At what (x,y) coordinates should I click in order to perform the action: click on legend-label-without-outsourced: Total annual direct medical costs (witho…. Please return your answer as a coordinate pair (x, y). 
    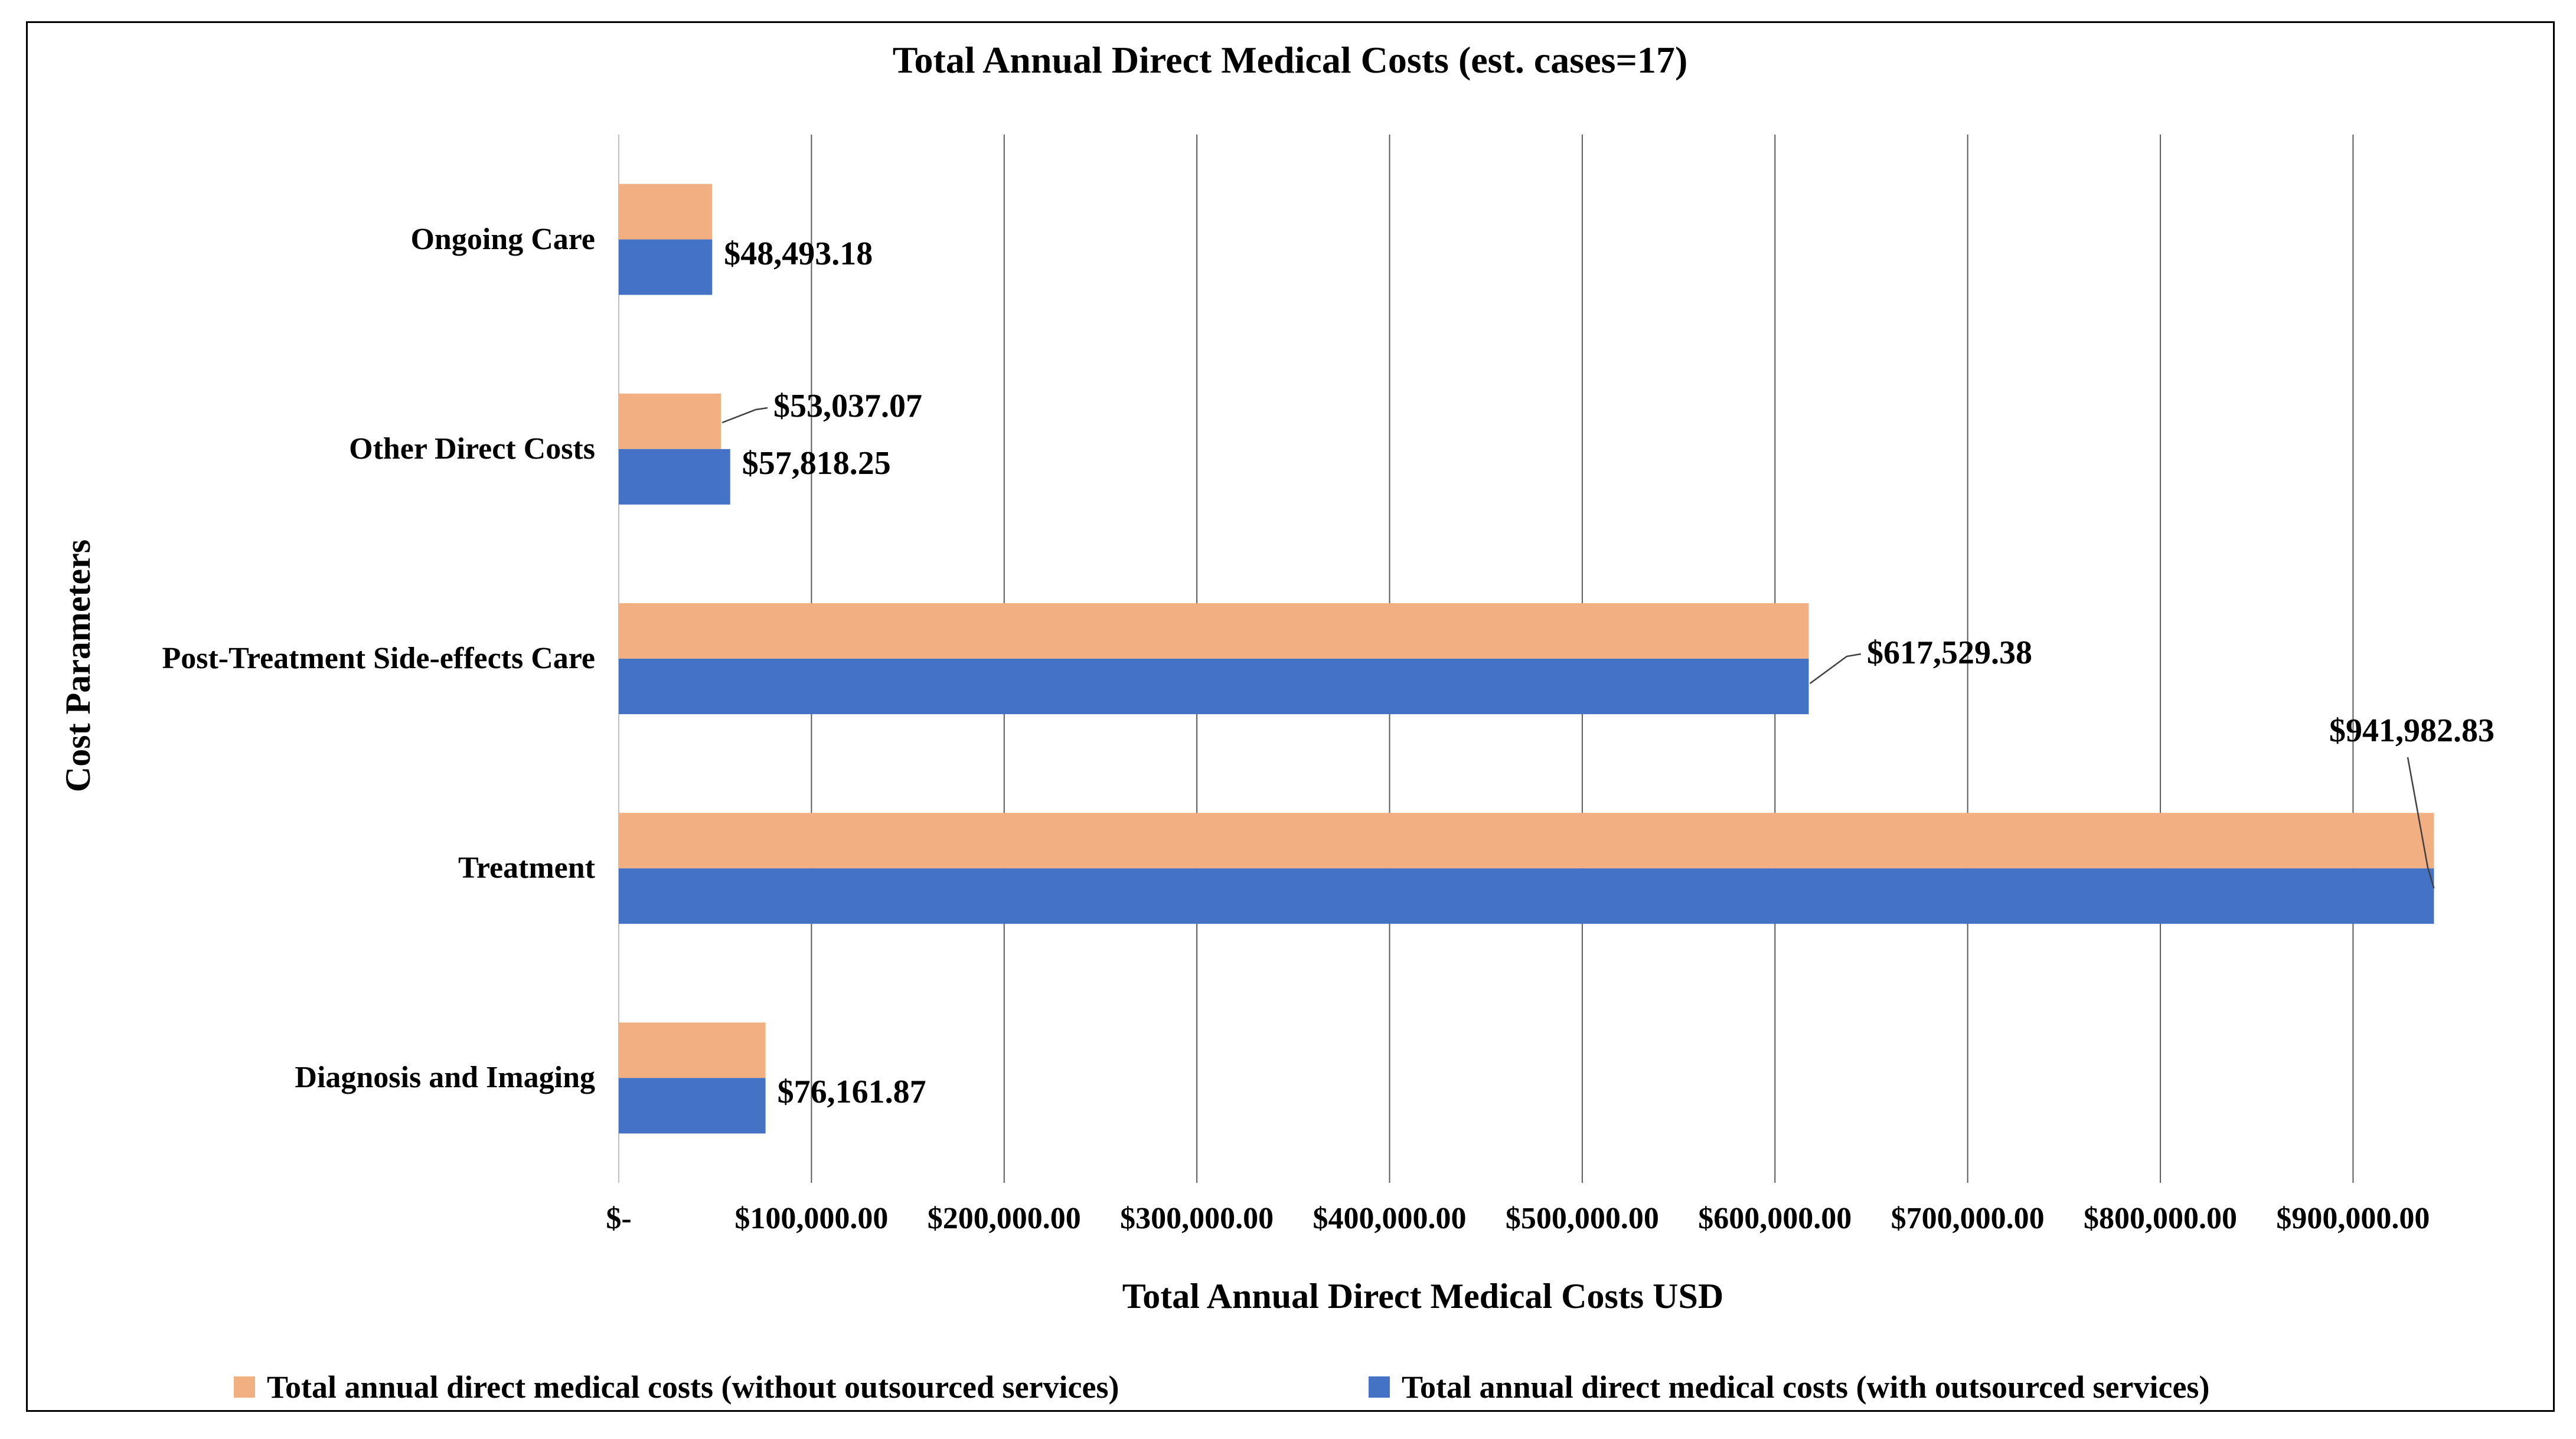
    Looking at the image, I should click on (693, 1387).